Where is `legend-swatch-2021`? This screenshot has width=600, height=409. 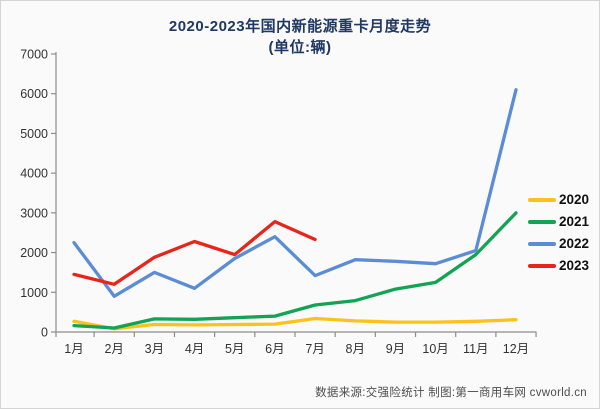
legend-swatch-2021 is located at coordinates (542, 221).